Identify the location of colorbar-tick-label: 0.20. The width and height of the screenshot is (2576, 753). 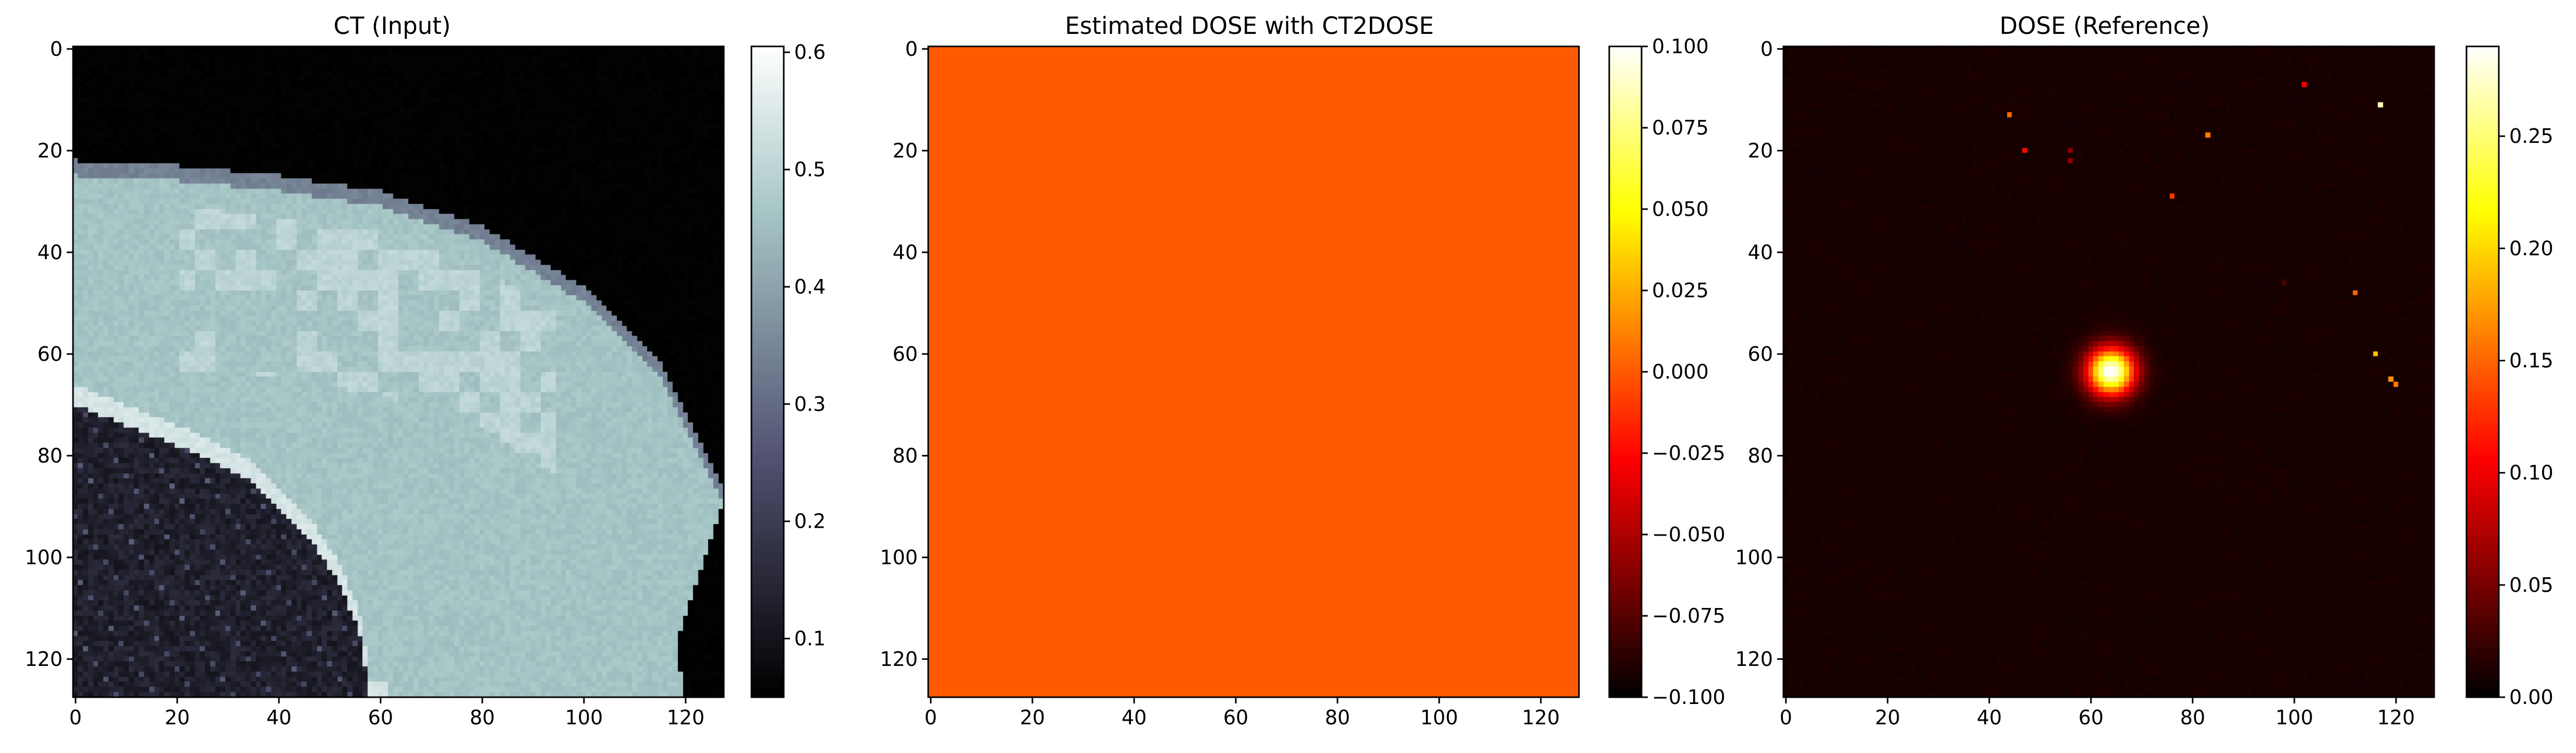
(2531, 248).